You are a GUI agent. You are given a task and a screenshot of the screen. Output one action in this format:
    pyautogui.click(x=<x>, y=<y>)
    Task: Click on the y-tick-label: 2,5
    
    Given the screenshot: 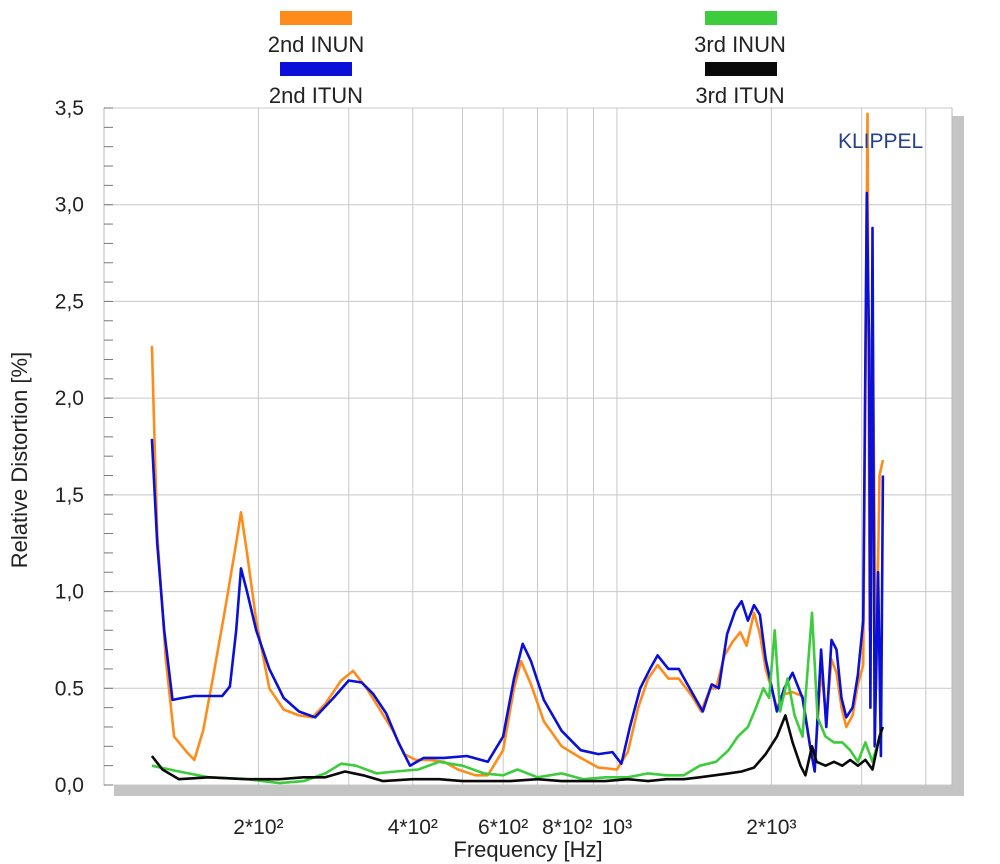 What is the action you would take?
    pyautogui.click(x=69, y=301)
    